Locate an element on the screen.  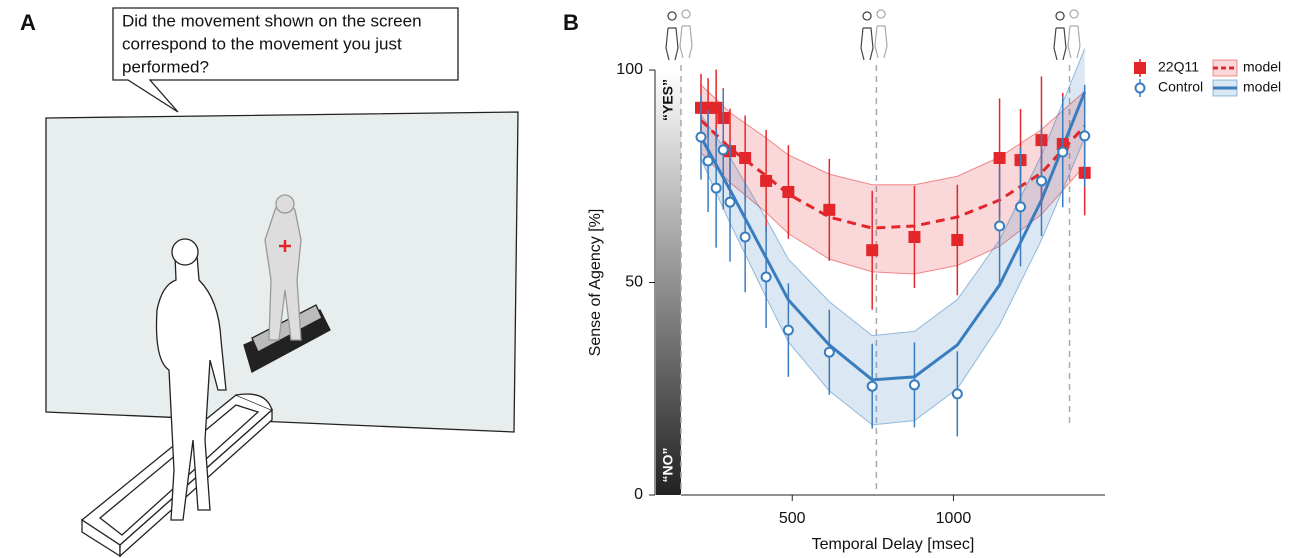
y-axis-label: Sense of Agency [%] is located at coordinates (595, 283).